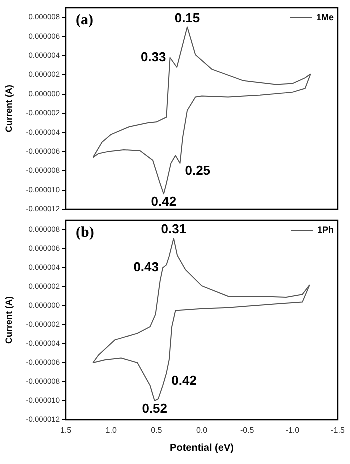 The height and width of the screenshot is (464, 350). I want to click on legend-label: 1Ph, so click(325, 229).